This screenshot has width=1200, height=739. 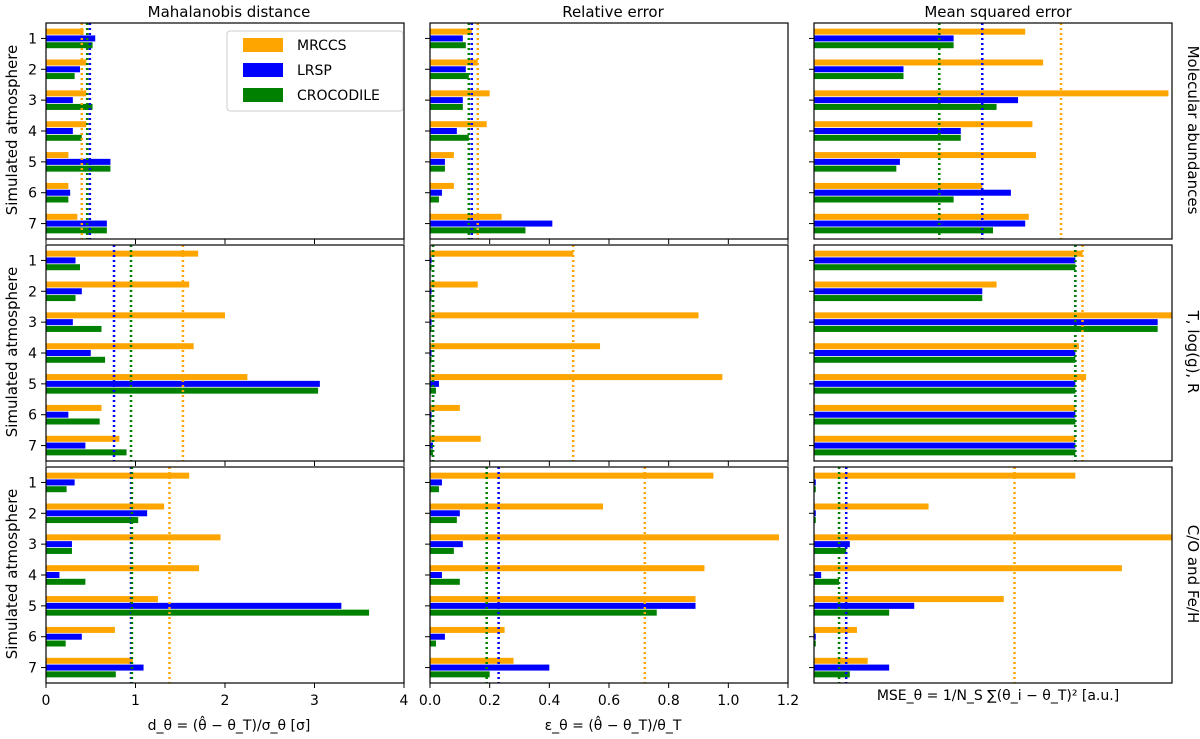 I want to click on x-tick-label-4: 4, so click(x=404, y=701).